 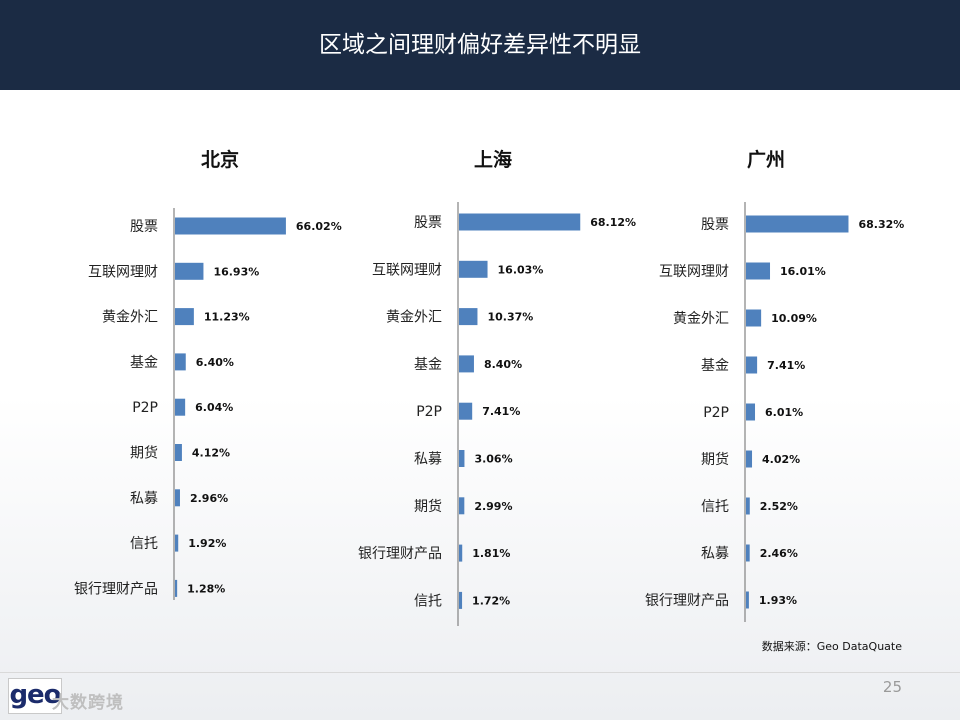 What do you see at coordinates (493, 459) in the screenshot?
I see `data-label: 3.06%` at bounding box center [493, 459].